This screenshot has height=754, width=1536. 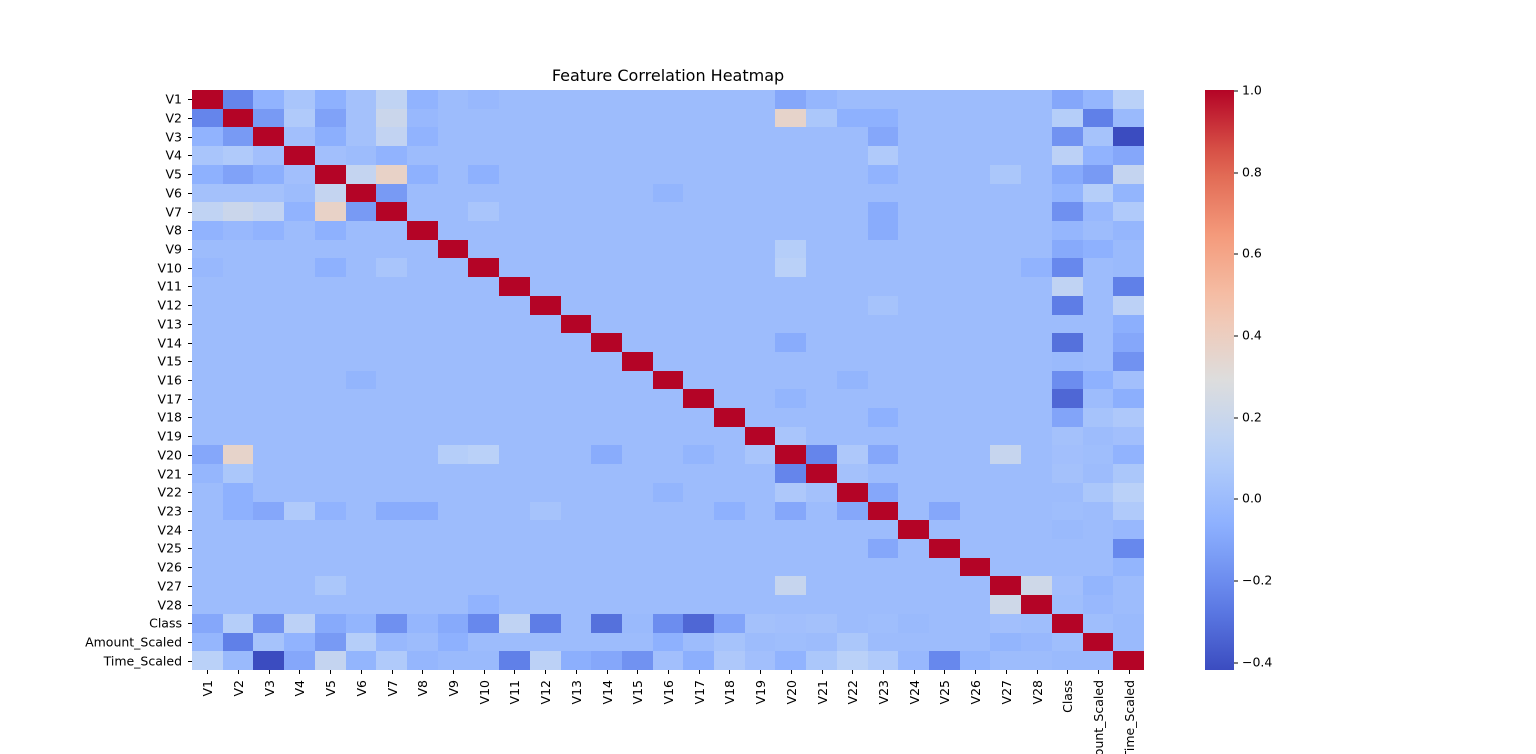 What do you see at coordinates (638, 692) in the screenshot?
I see `x-tick-label: V15` at bounding box center [638, 692].